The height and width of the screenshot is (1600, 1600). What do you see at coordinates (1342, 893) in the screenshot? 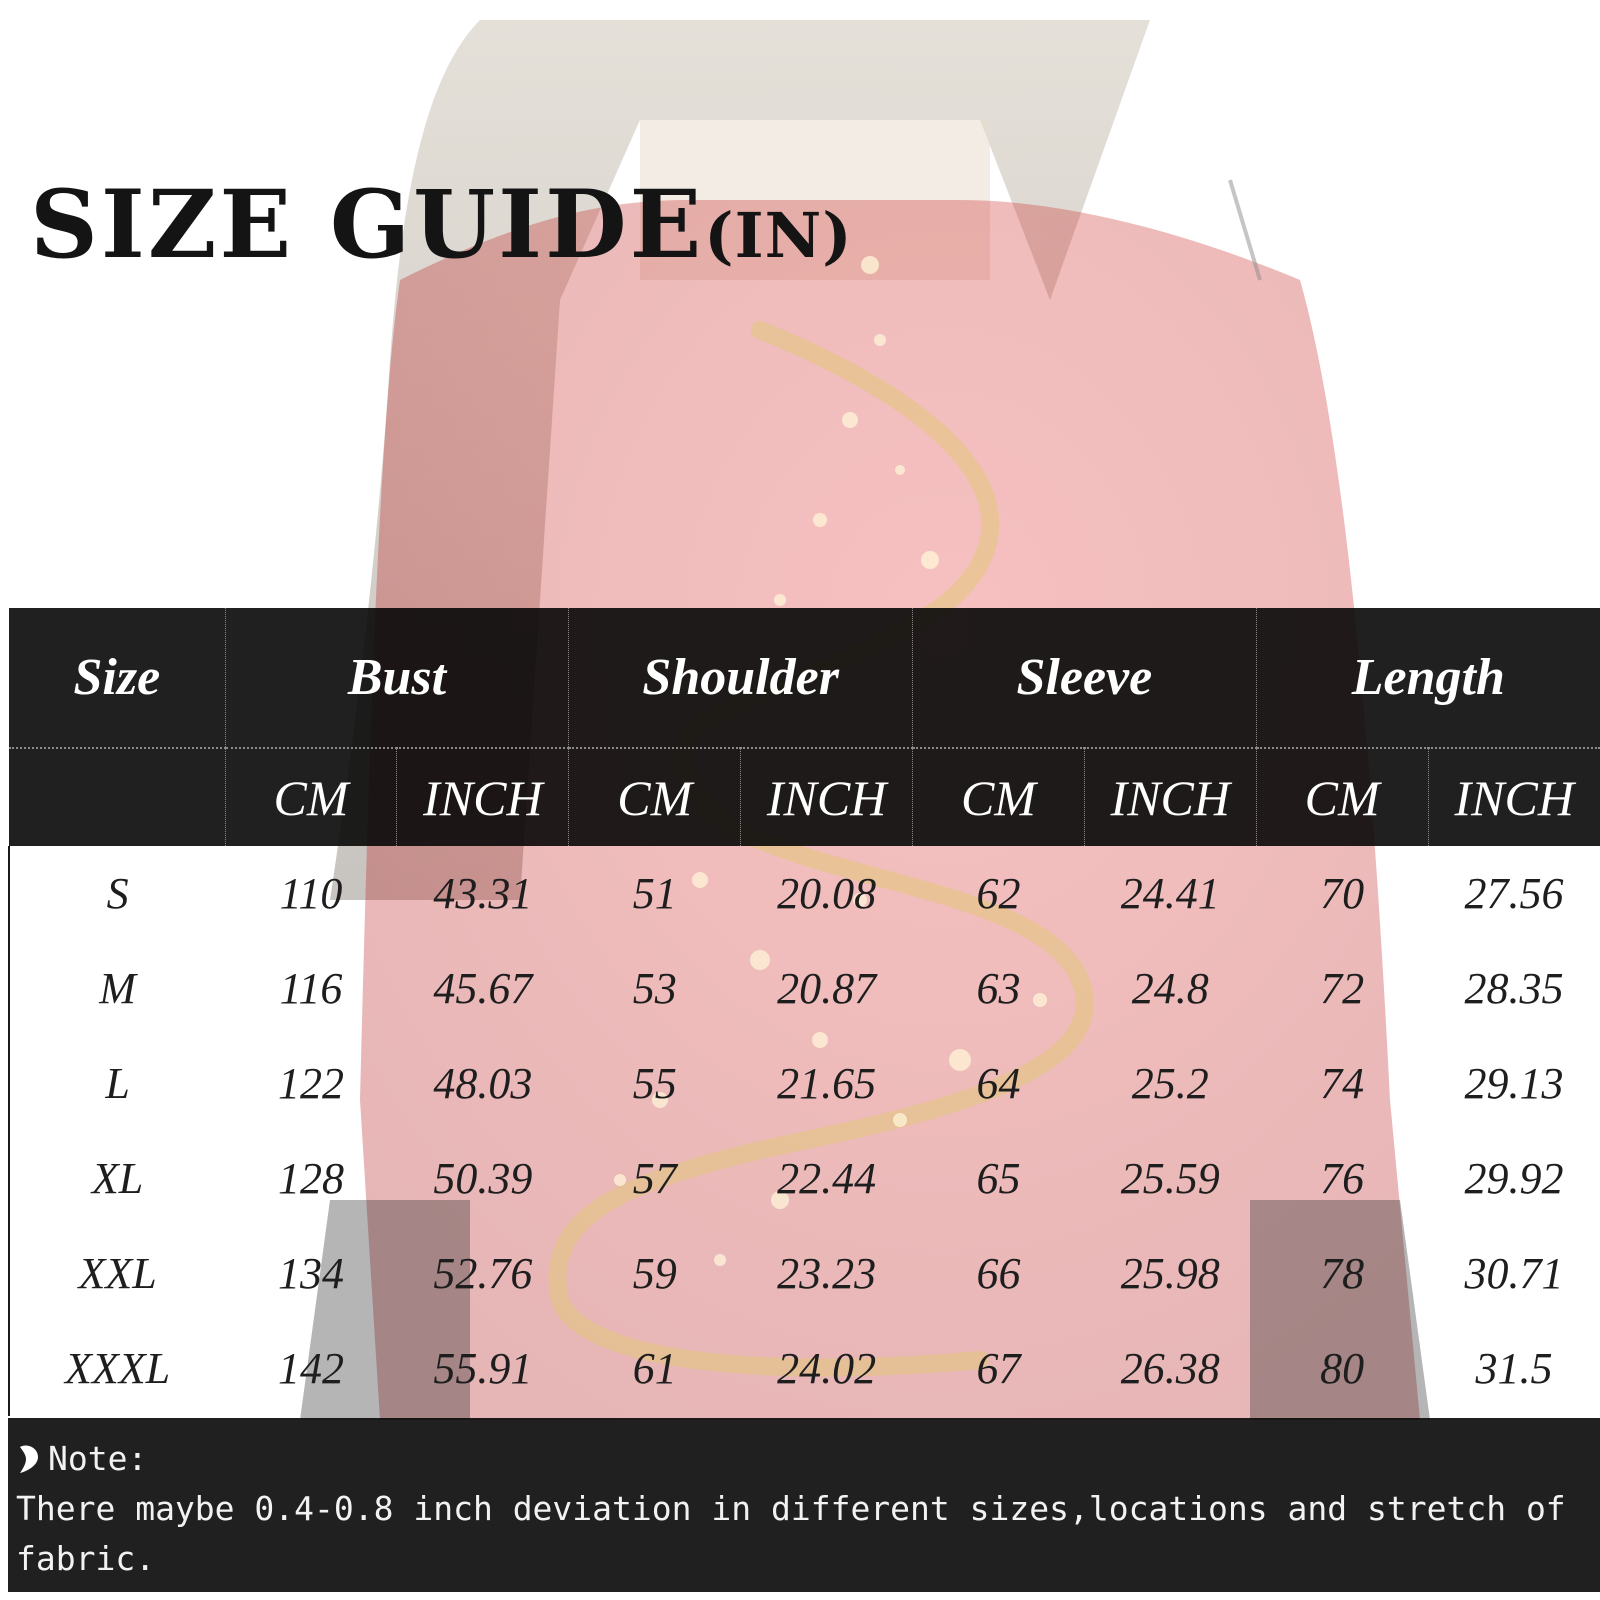
I see `length-cm: 70` at bounding box center [1342, 893].